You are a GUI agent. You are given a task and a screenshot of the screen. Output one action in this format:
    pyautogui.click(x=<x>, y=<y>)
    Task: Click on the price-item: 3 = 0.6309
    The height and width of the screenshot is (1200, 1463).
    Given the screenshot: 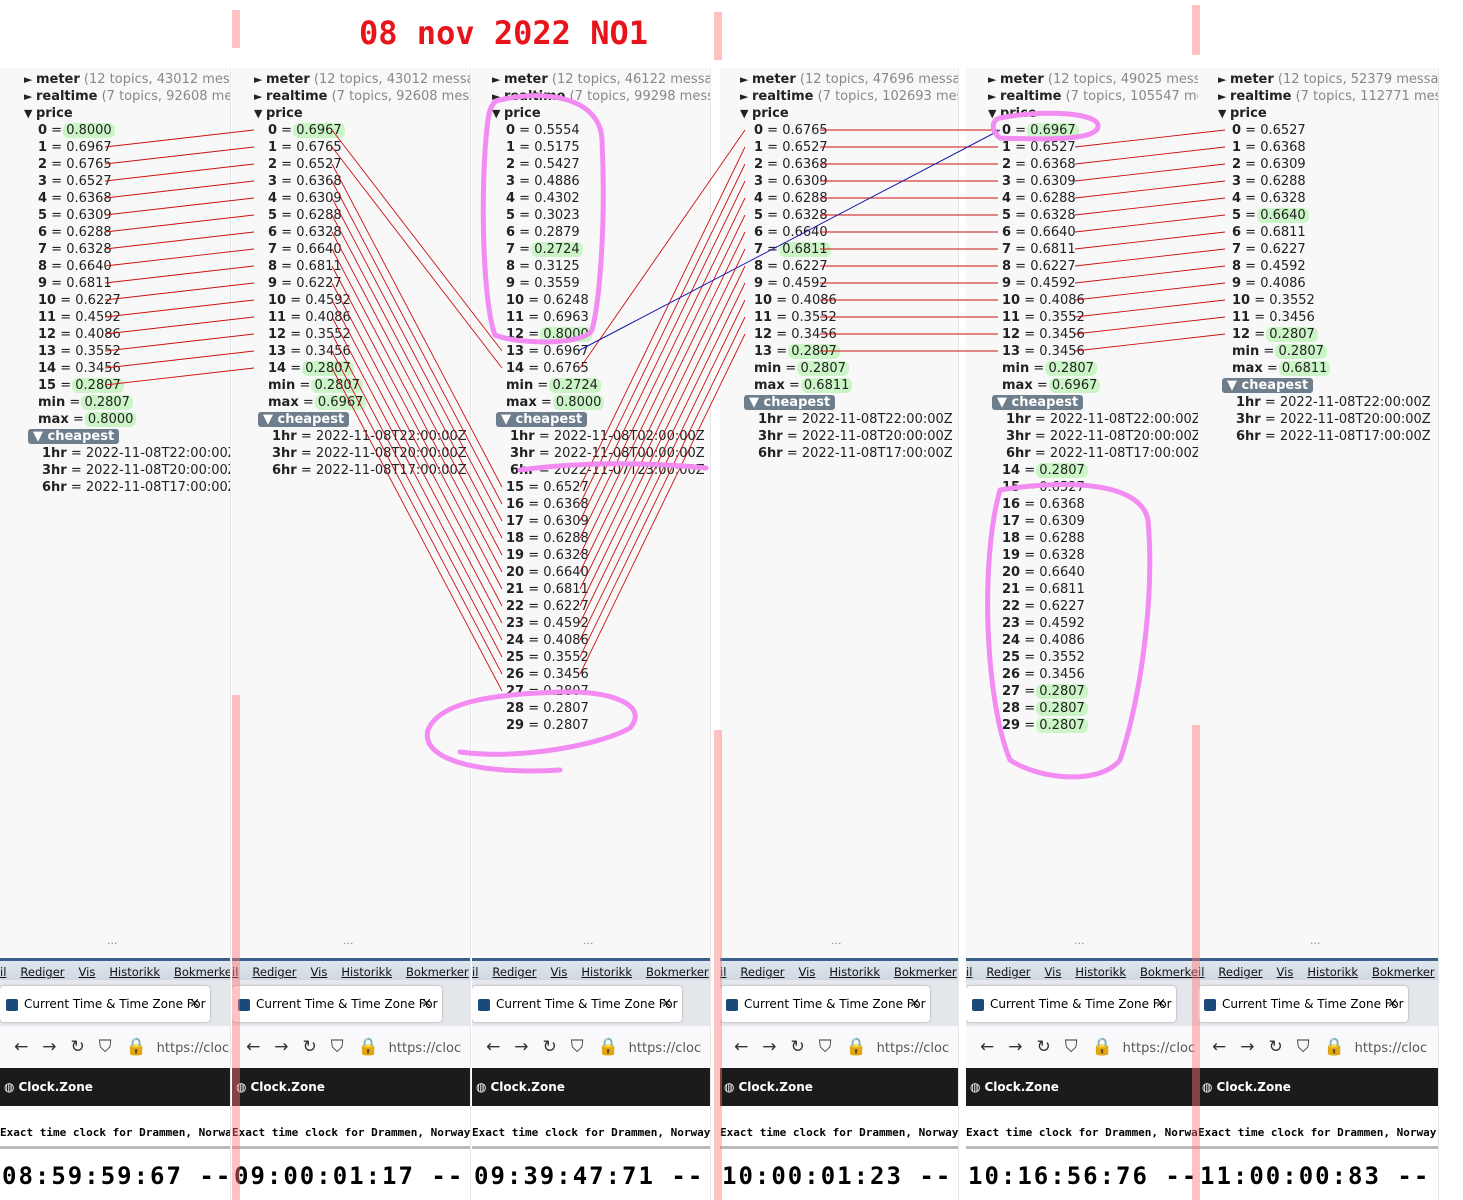 What is the action you would take?
    pyautogui.click(x=1039, y=181)
    